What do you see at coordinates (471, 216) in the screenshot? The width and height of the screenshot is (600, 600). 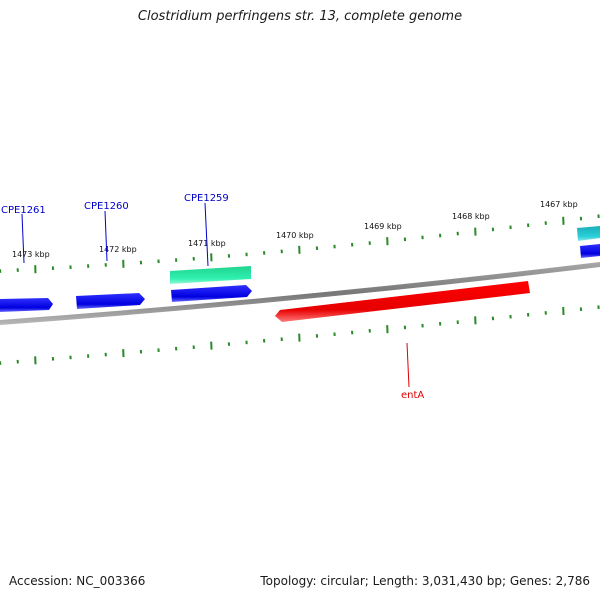 I see `scale-label-1468: 1468 kbp` at bounding box center [471, 216].